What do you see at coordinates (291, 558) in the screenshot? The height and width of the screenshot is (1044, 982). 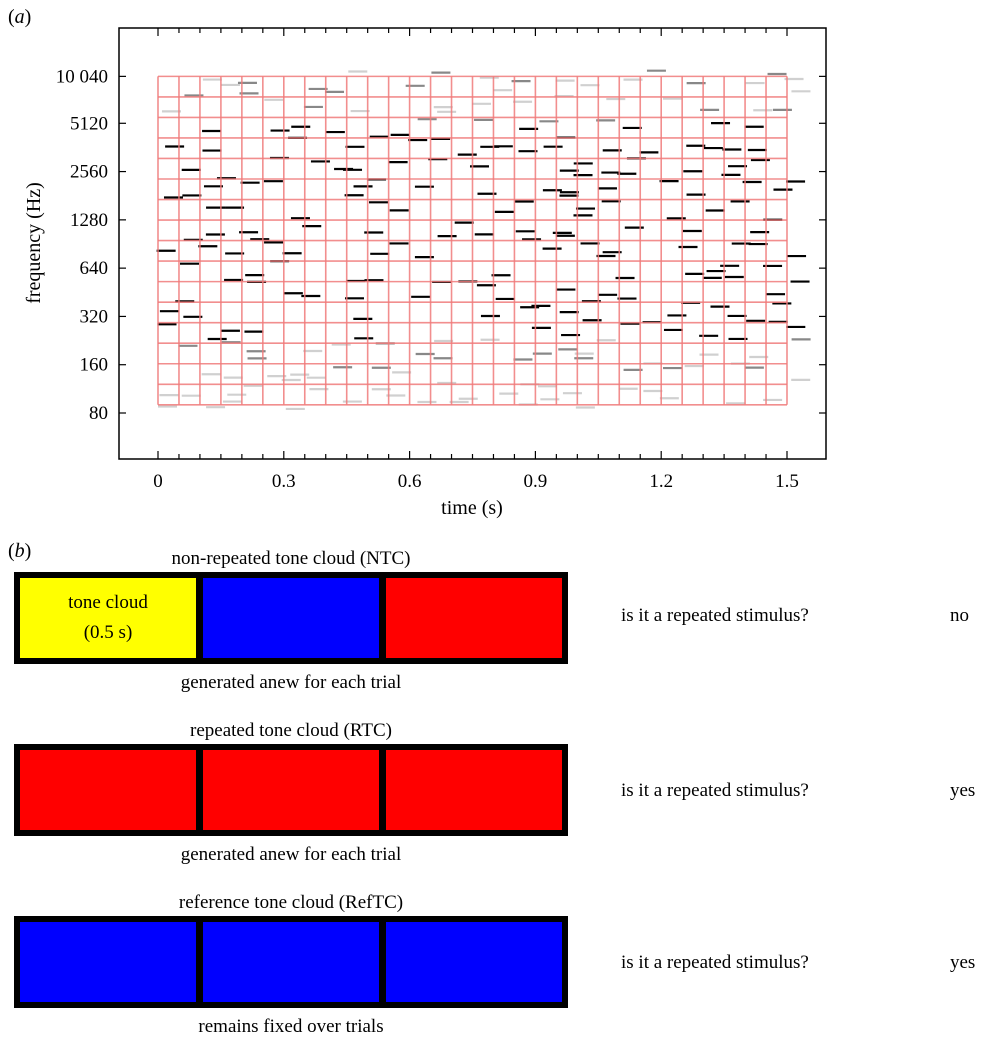 I see `ntc-title: non-repeated tone cloud (NTC)` at bounding box center [291, 558].